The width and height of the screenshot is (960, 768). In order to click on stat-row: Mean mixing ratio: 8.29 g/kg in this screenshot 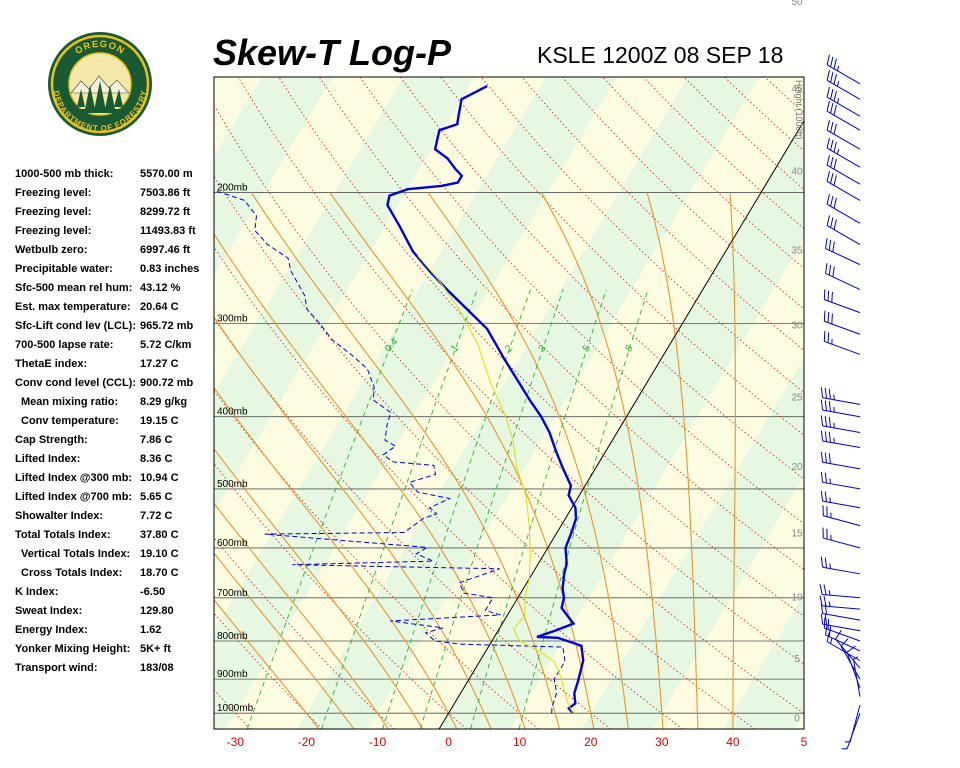, I will do `click(125, 405)`.